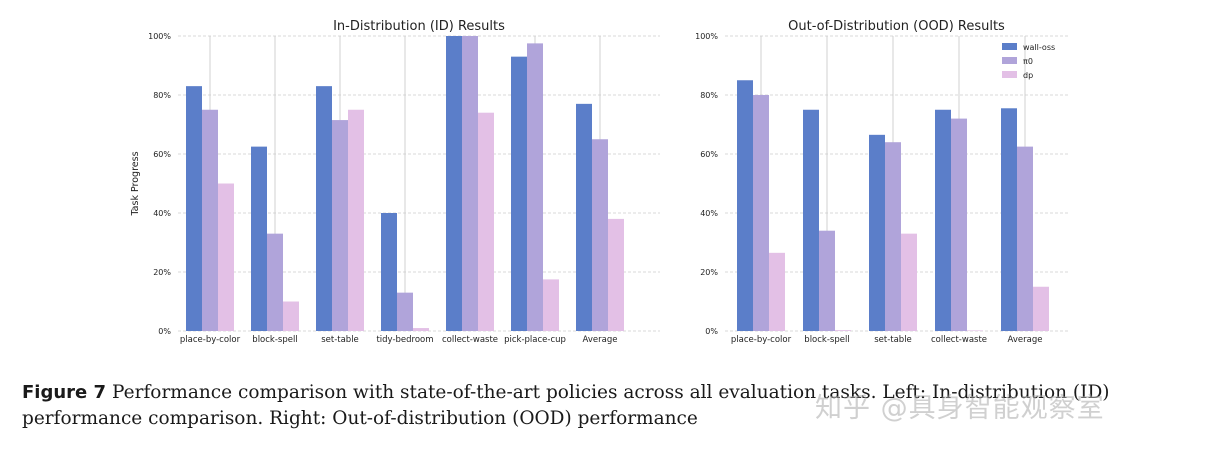 The height and width of the screenshot is (451, 1214). I want to click on legend-label-dp: dp, so click(1028, 75).